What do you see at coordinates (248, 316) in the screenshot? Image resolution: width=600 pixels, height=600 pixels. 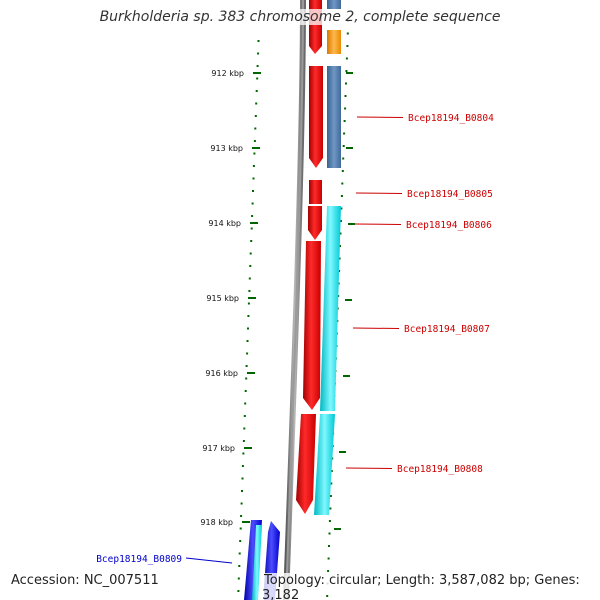 I see `ruler-dotted-guide` at bounding box center [248, 316].